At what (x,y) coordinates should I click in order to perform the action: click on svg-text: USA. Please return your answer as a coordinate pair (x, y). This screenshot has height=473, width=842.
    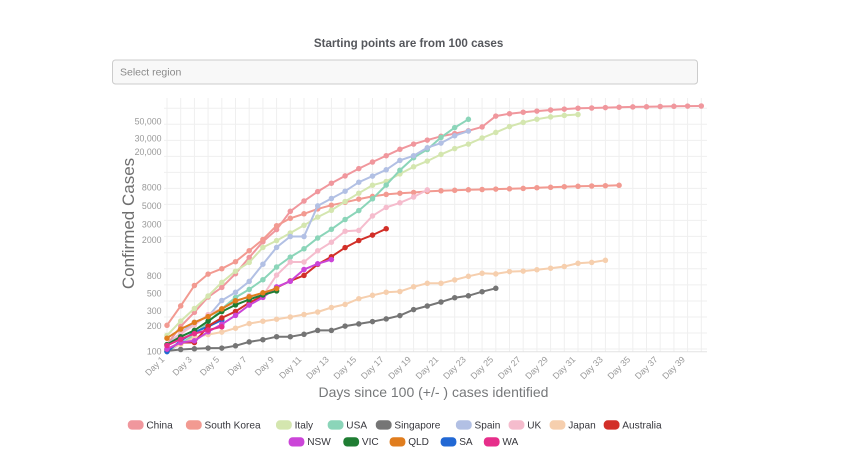
    Looking at the image, I should click on (356, 425).